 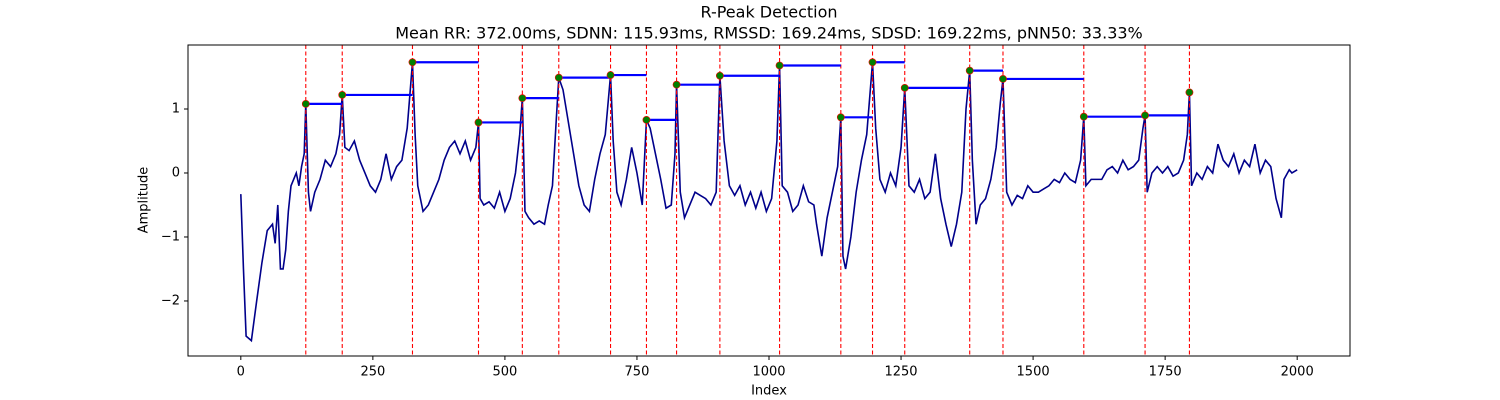 I want to click on y-tick-label: 1, so click(x=176, y=108).